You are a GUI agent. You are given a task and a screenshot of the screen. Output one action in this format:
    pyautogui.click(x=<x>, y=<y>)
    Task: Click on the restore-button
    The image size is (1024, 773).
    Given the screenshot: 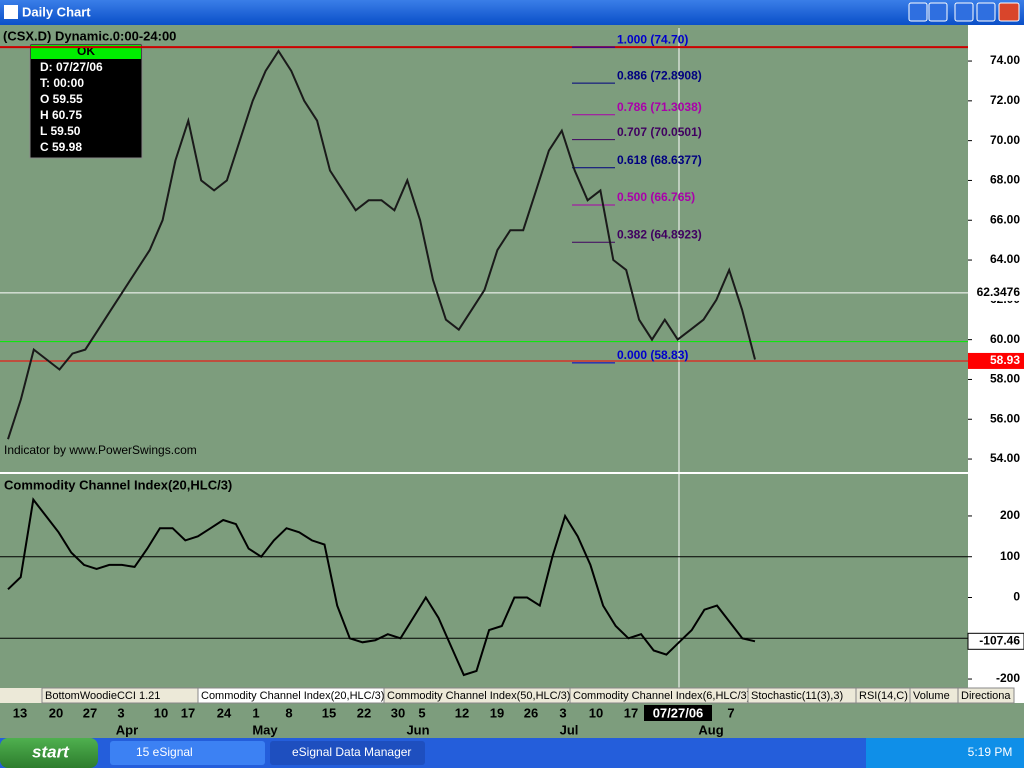 What is the action you would take?
    pyautogui.click(x=986, y=12)
    